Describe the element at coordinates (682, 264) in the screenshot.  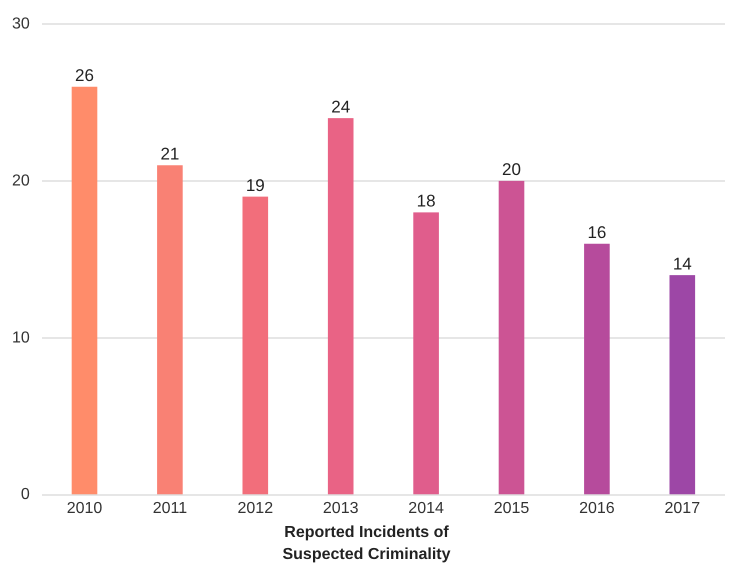
I see `data-label: 14` at that location.